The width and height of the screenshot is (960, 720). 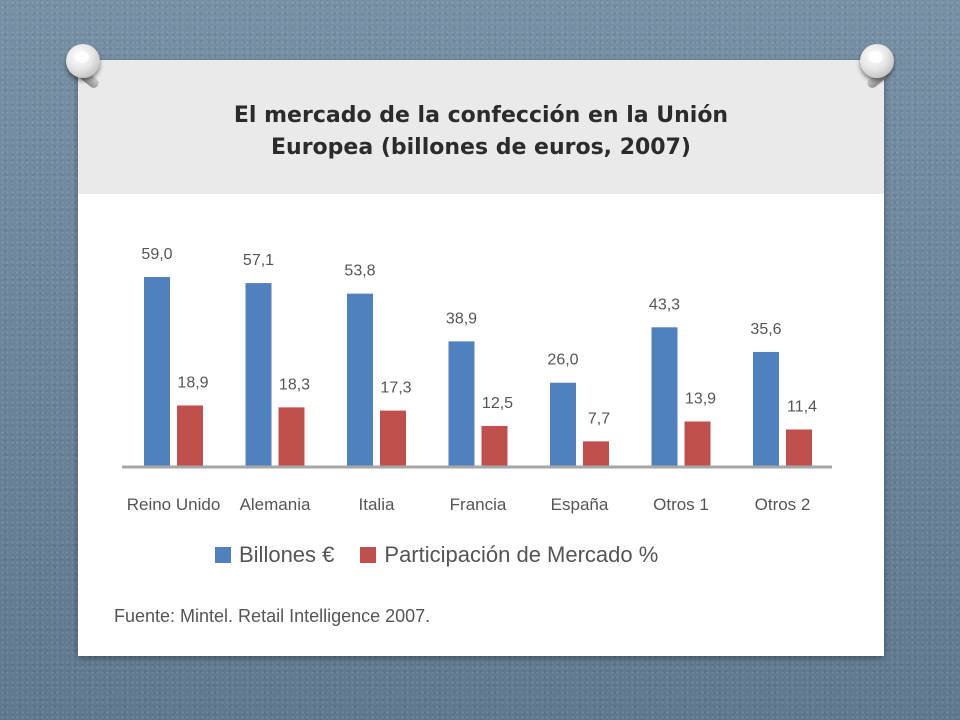 What do you see at coordinates (521, 554) in the screenshot?
I see `legend-label-participacion: Participación de Mercado %` at bounding box center [521, 554].